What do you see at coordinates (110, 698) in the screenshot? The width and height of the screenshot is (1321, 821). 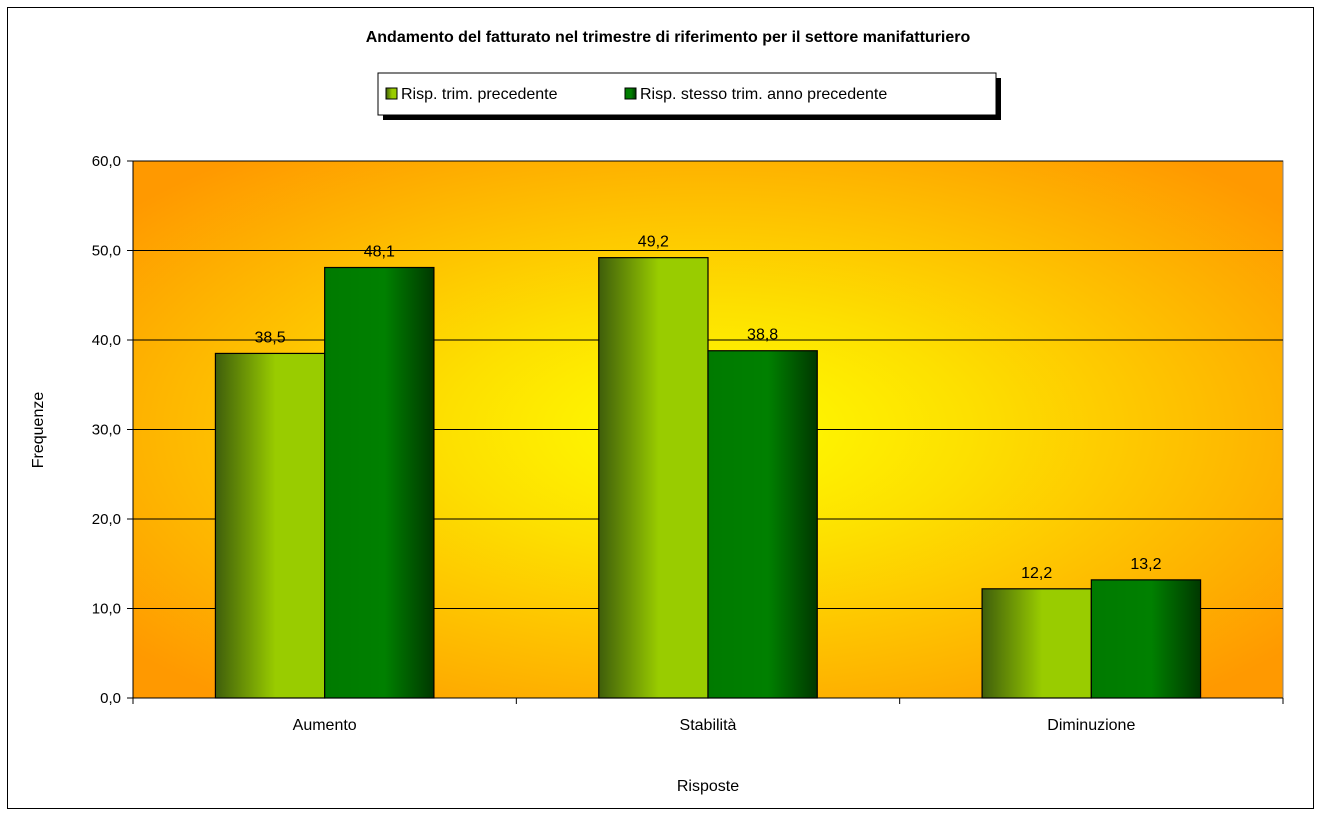 I see `y-tick-label: 0,0` at bounding box center [110, 698].